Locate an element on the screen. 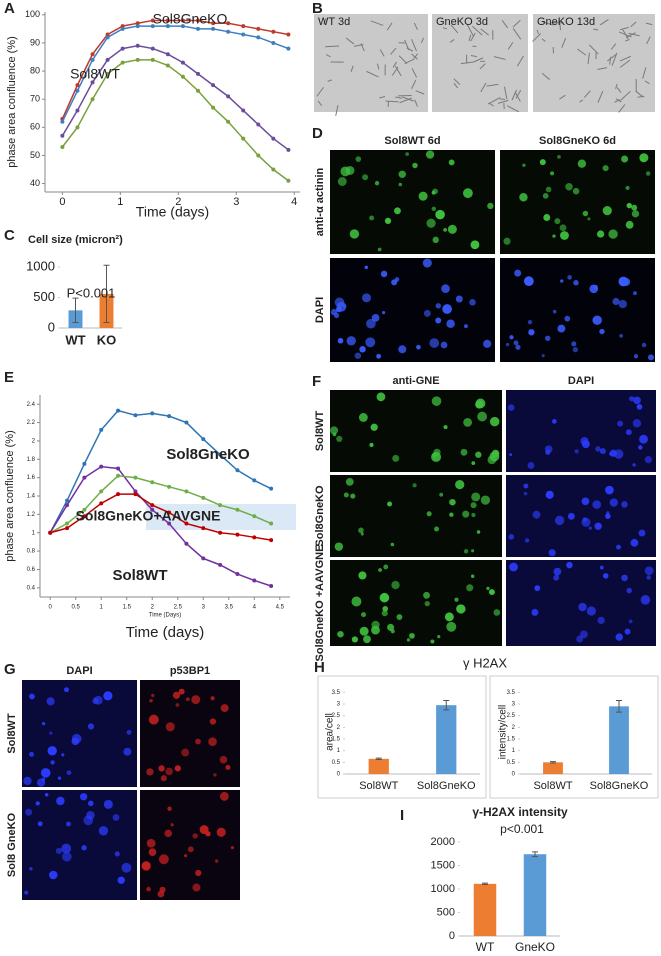 The height and width of the screenshot is (956, 661). x-tick-label: 1 is located at coordinates (102, 608).